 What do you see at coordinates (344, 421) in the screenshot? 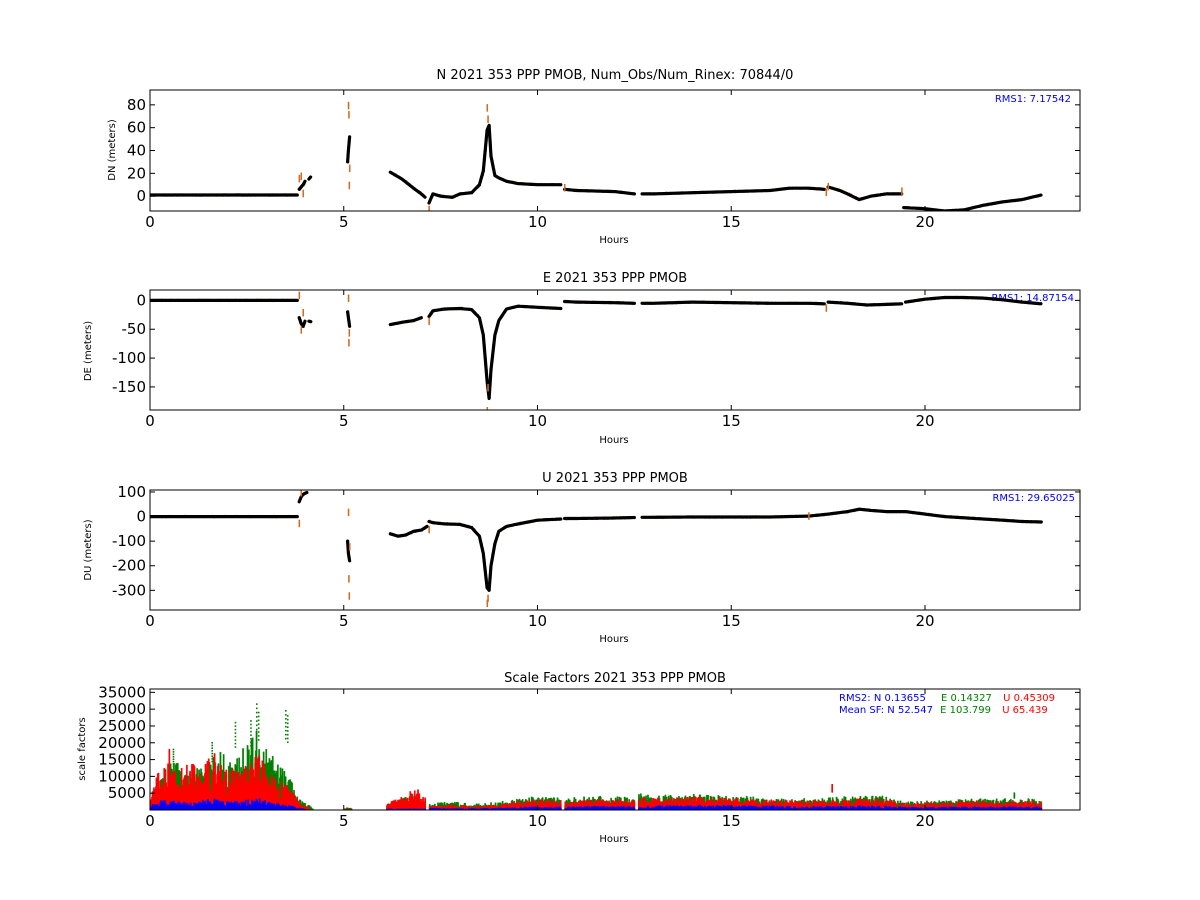
I see `east-xtick-label: 5` at bounding box center [344, 421].